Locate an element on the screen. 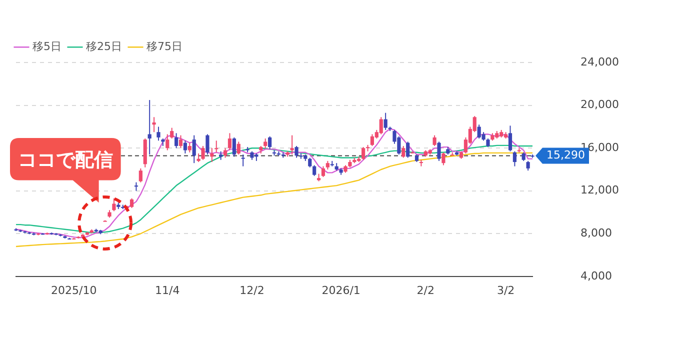  y-tick-label: 20,000 is located at coordinates (600, 105).